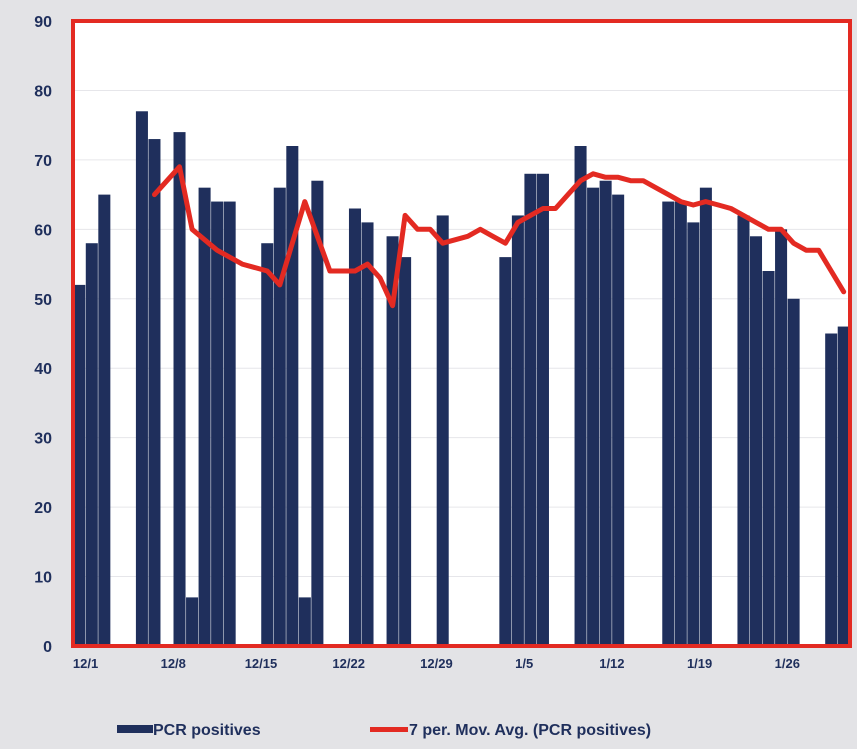 The width and height of the screenshot is (857, 749). Describe the element at coordinates (261, 663) in the screenshot. I see `x-tick-label: 12/15` at that location.